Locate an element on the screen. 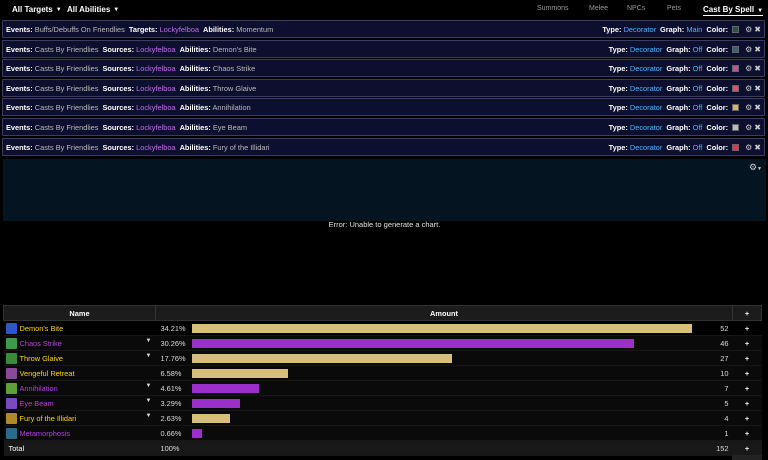  table-row: Metamorphosis 0.66% 1 + is located at coordinates (382, 433).